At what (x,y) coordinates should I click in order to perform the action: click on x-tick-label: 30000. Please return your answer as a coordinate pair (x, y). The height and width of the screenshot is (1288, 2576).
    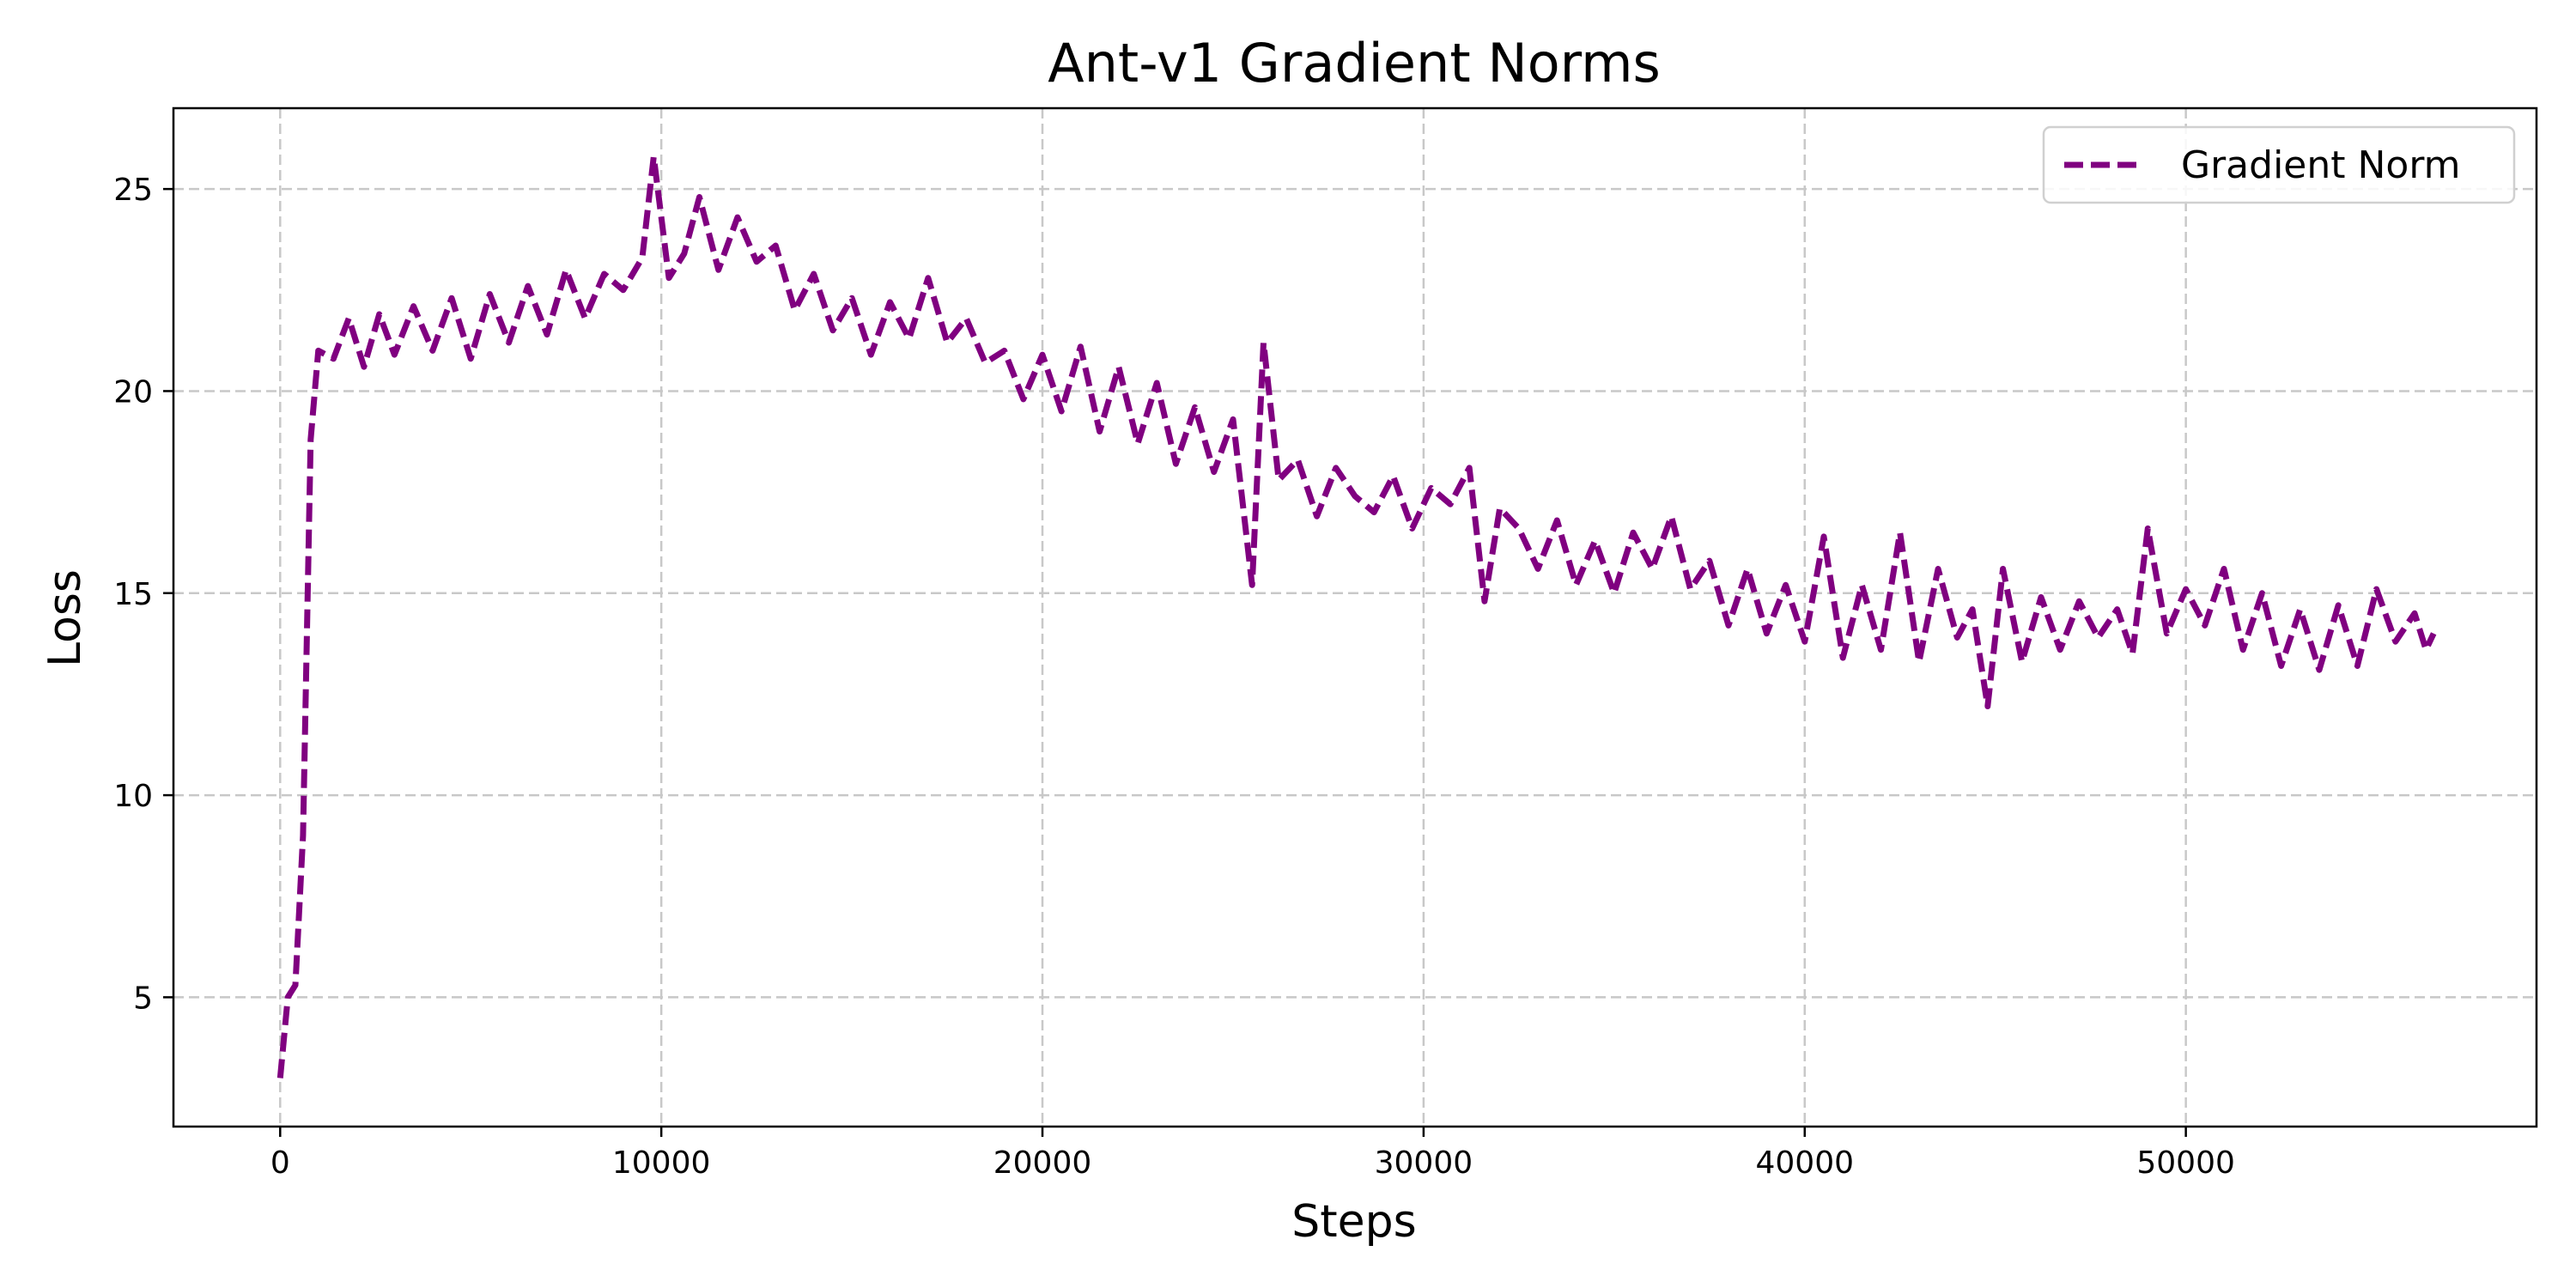
    Looking at the image, I should click on (1424, 1163).